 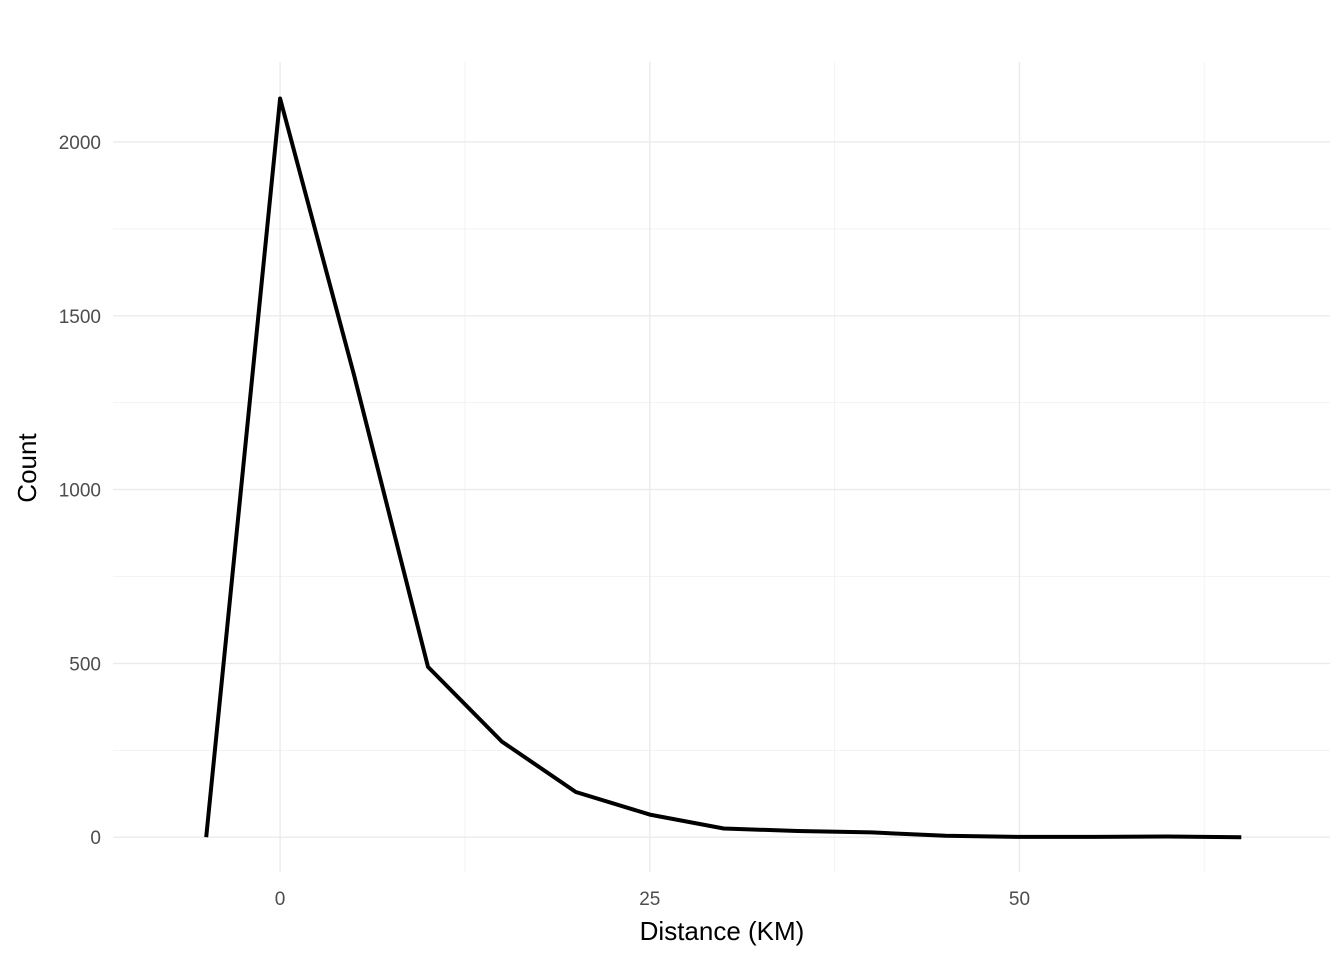 I want to click on y-tick-label: 2000, so click(x=80, y=143).